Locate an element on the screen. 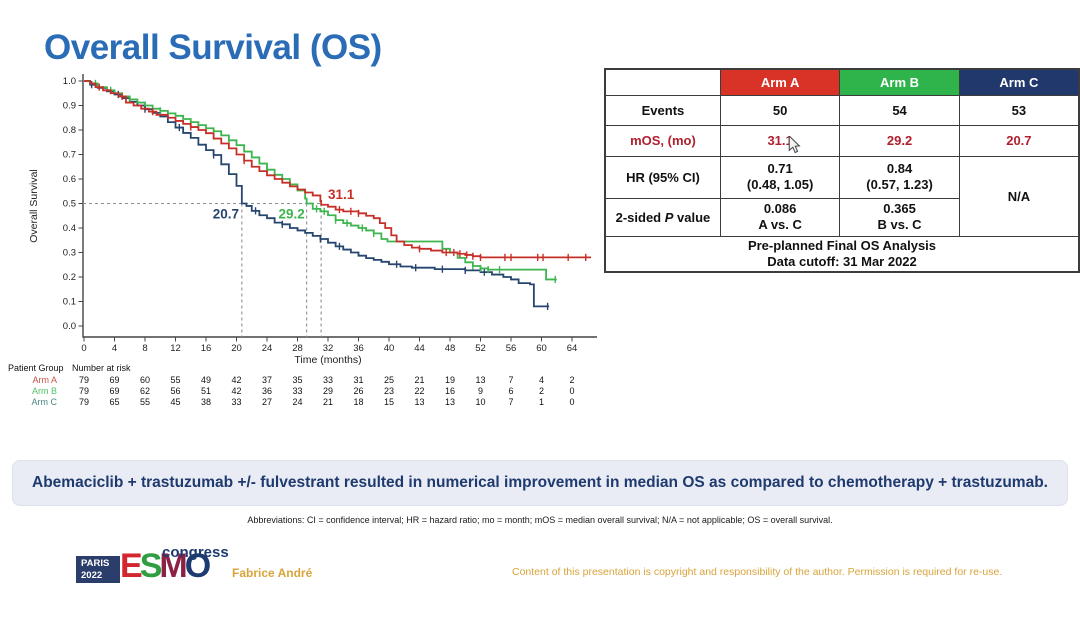  y-tick-label: 0.9 is located at coordinates (69, 106).